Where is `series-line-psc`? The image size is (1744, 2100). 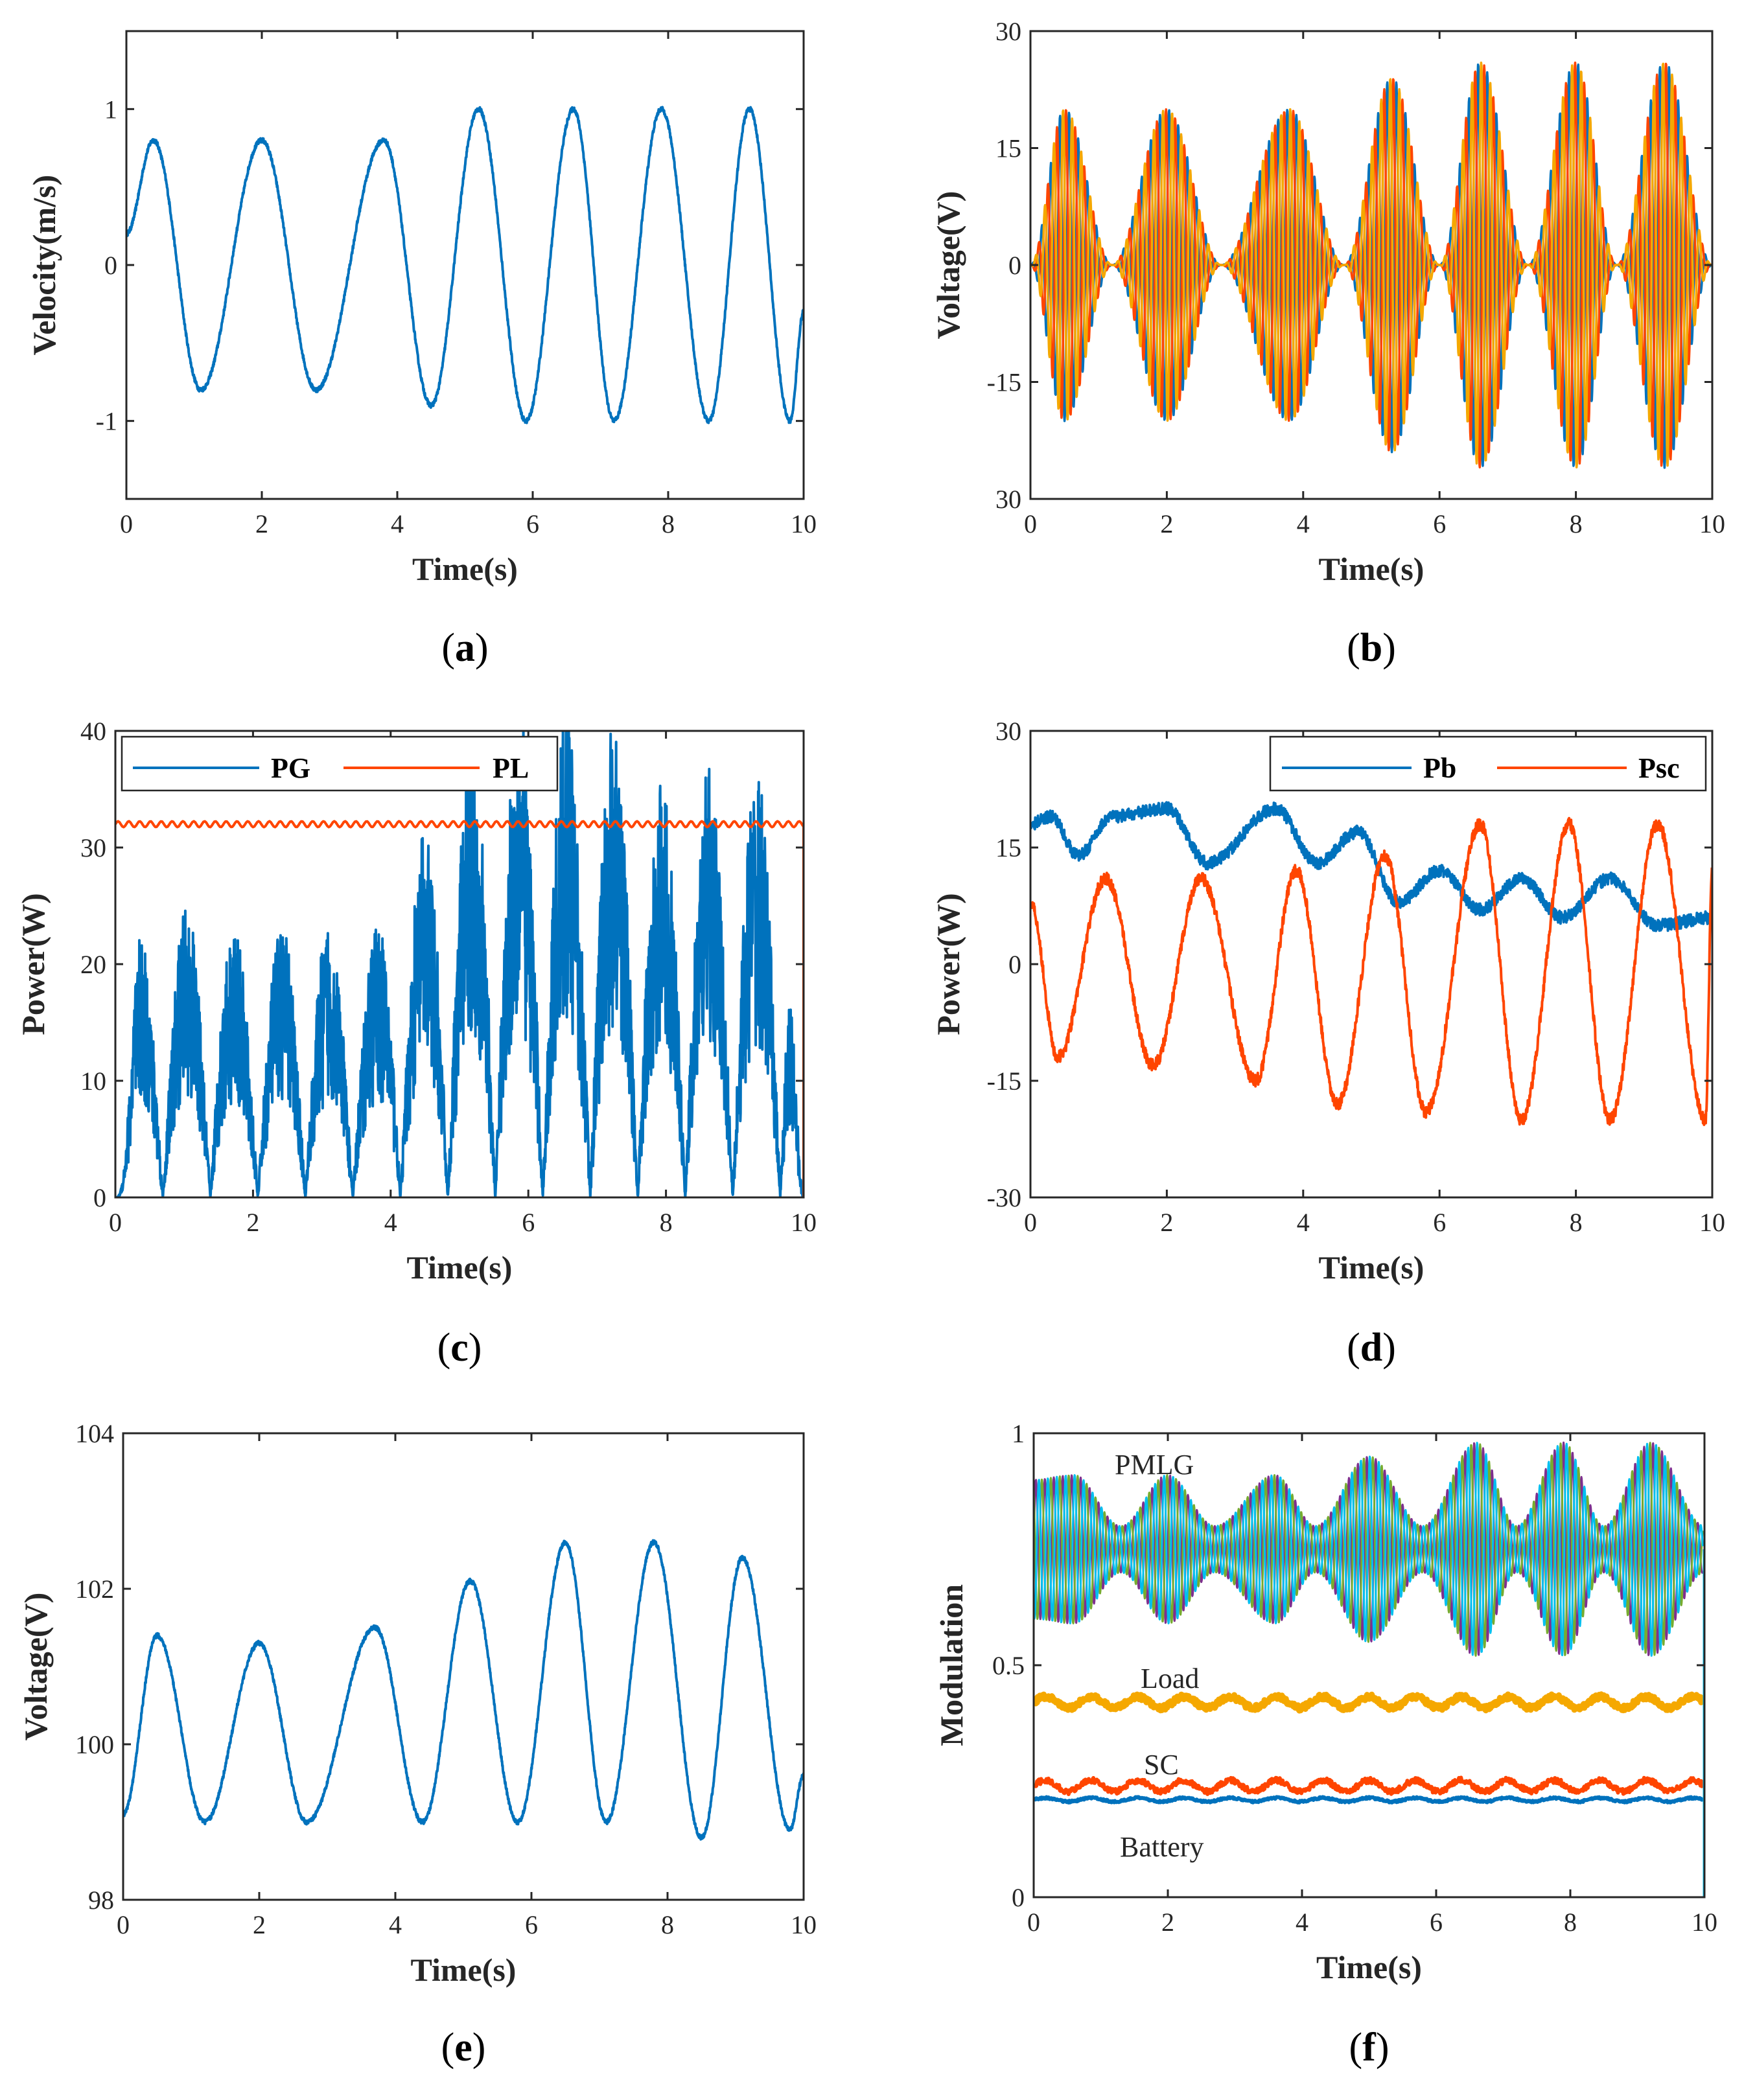
series-line-psc is located at coordinates (1371, 971).